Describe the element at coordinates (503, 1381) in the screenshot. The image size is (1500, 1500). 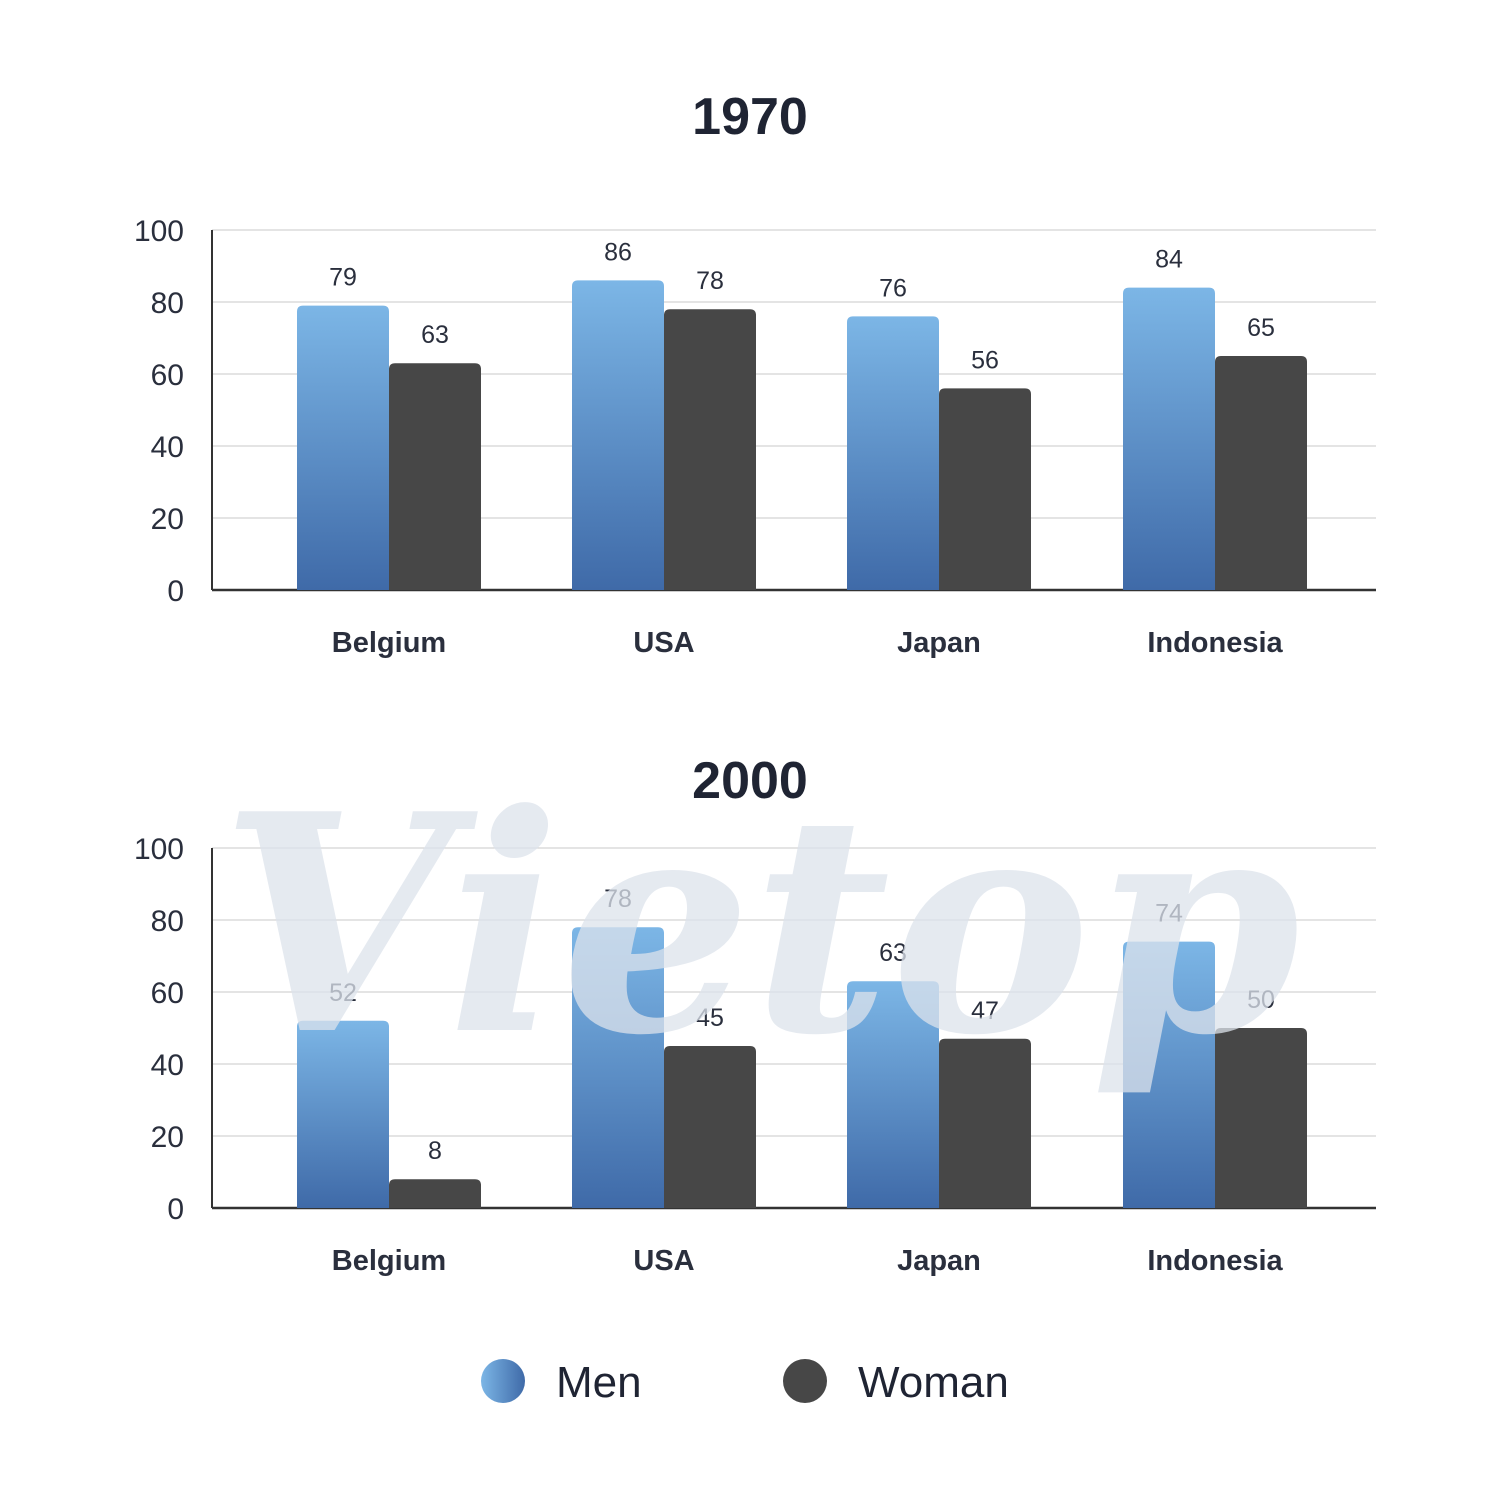
I see `legend-swatch-men` at that location.